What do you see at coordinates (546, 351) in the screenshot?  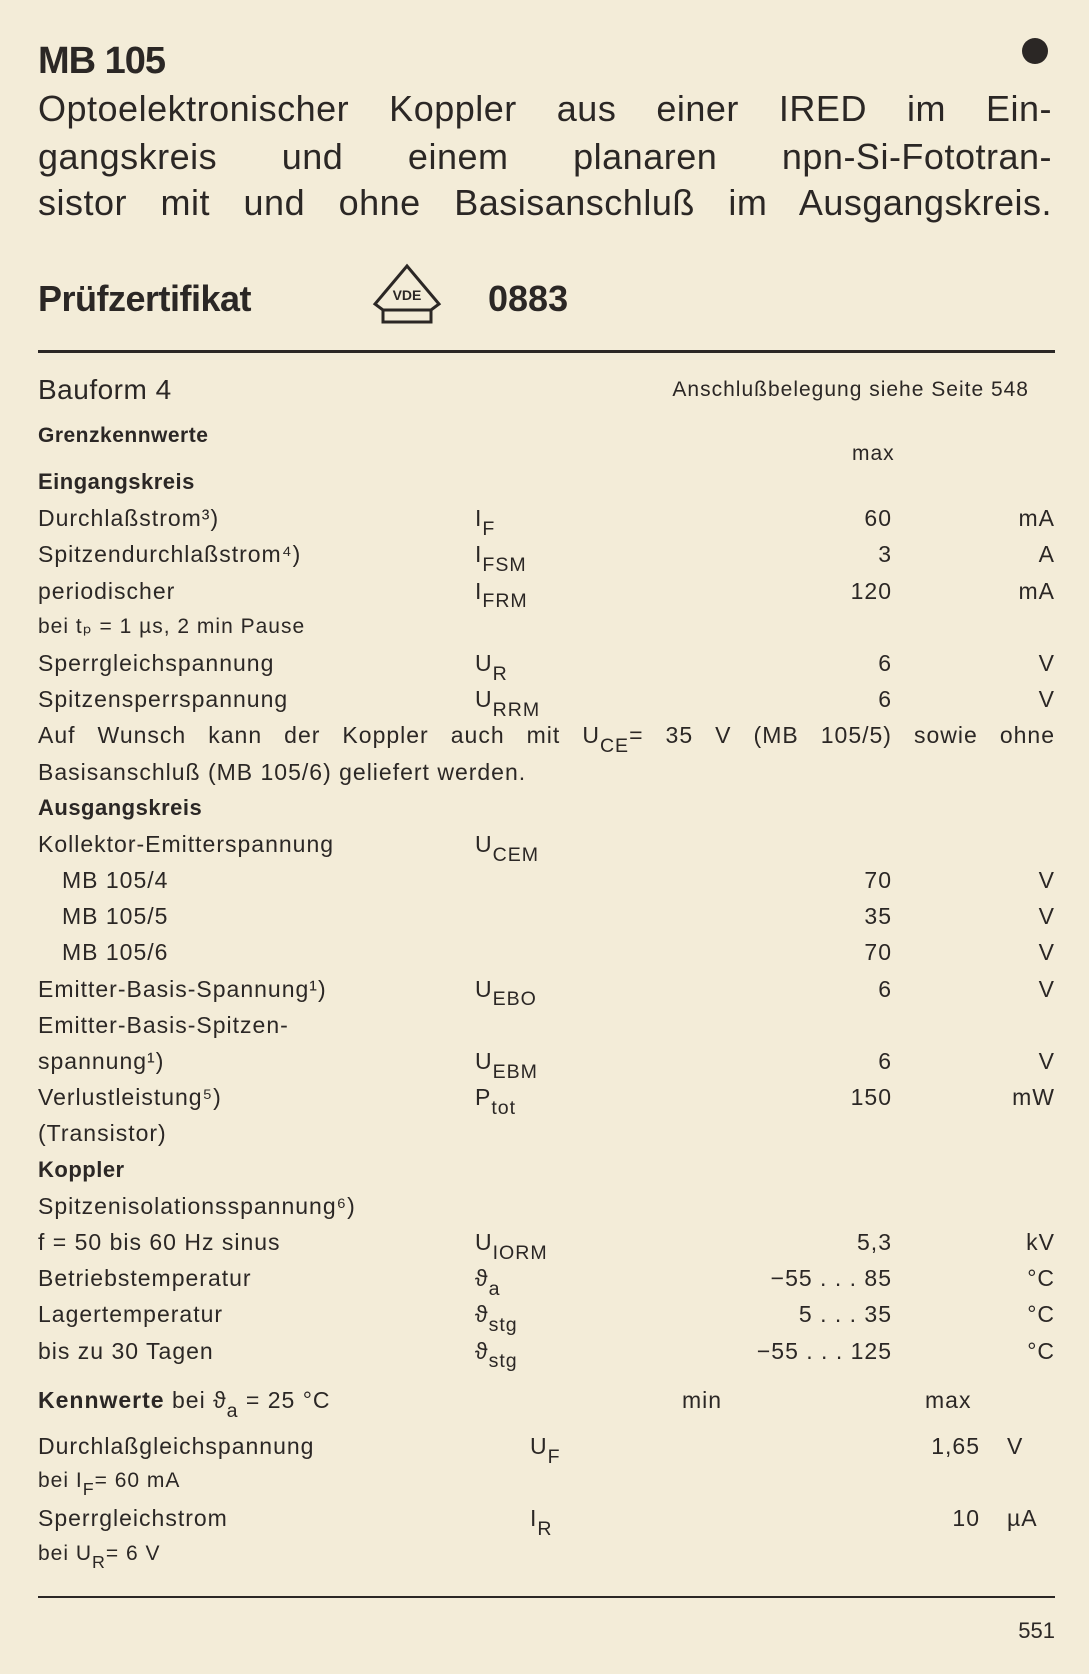 I see `divider` at bounding box center [546, 351].